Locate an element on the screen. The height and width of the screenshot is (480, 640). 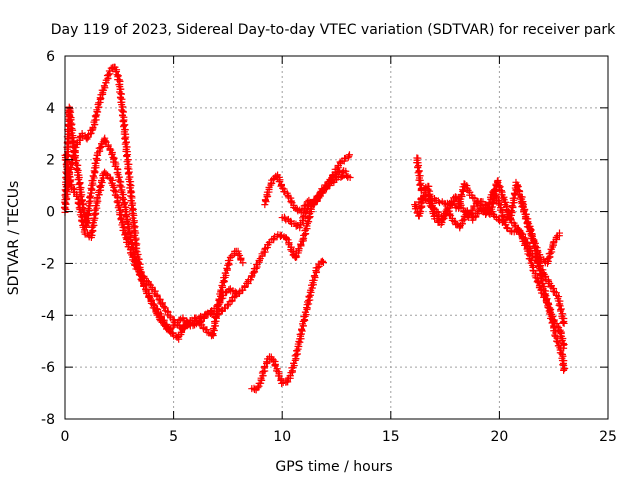
y-tick-label: -8 is located at coordinates (48, 420).